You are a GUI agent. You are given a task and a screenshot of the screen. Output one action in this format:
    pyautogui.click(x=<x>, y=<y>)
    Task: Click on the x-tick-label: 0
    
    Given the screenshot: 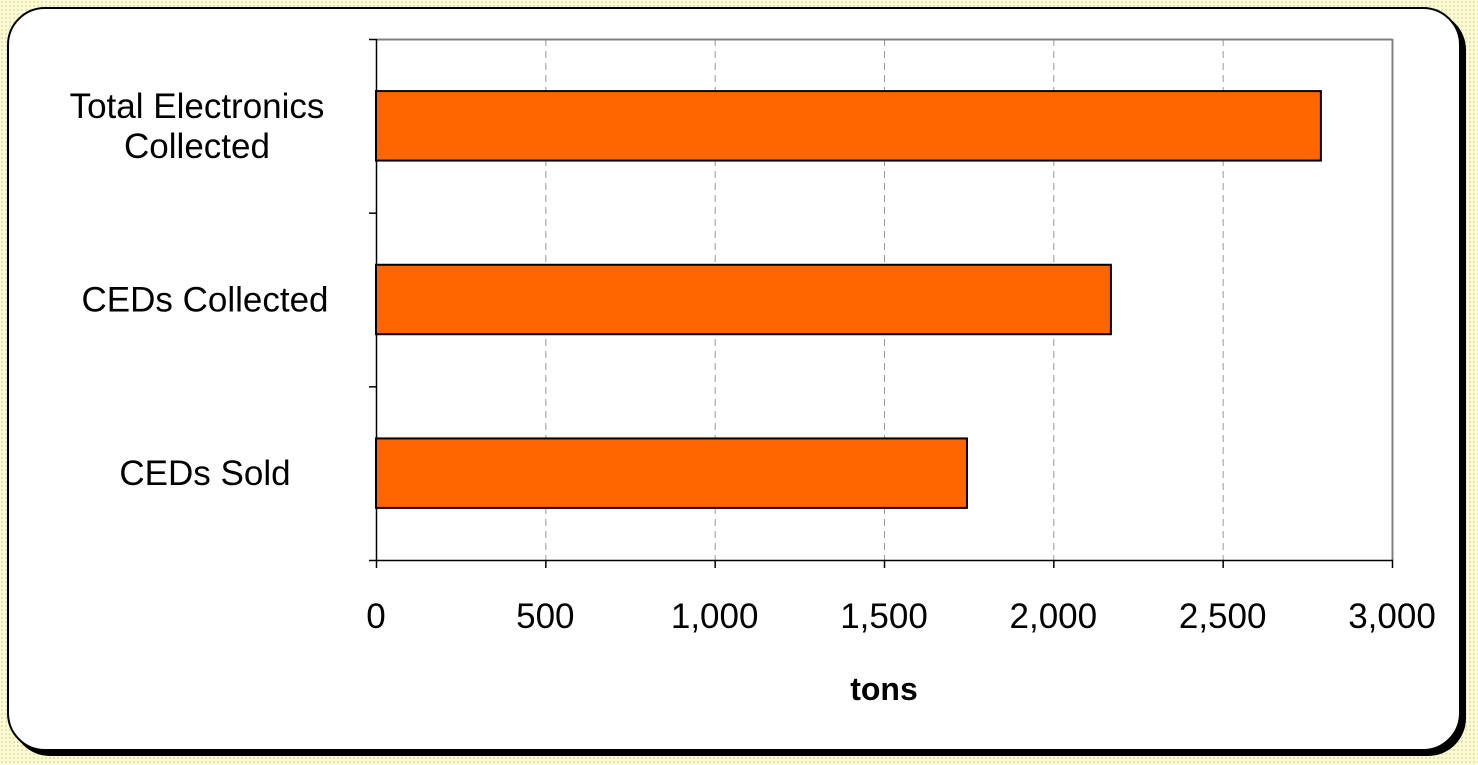 What is the action you would take?
    pyautogui.click(x=375, y=616)
    